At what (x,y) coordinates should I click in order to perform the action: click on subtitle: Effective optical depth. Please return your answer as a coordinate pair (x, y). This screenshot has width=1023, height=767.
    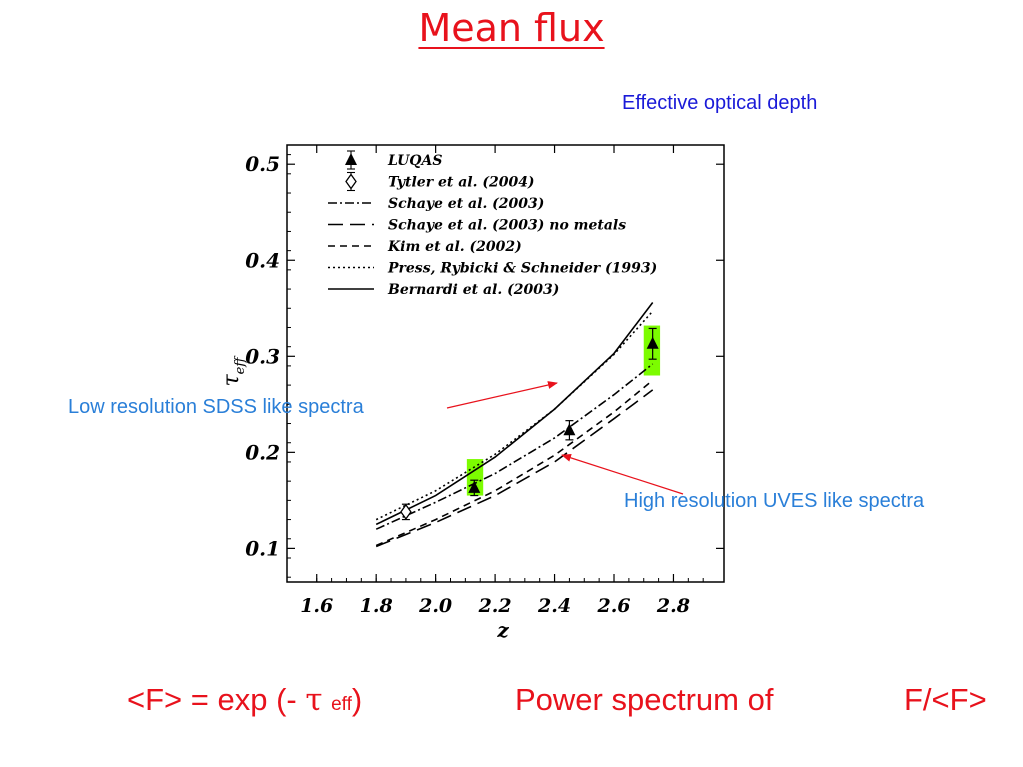
    Looking at the image, I should click on (720, 103).